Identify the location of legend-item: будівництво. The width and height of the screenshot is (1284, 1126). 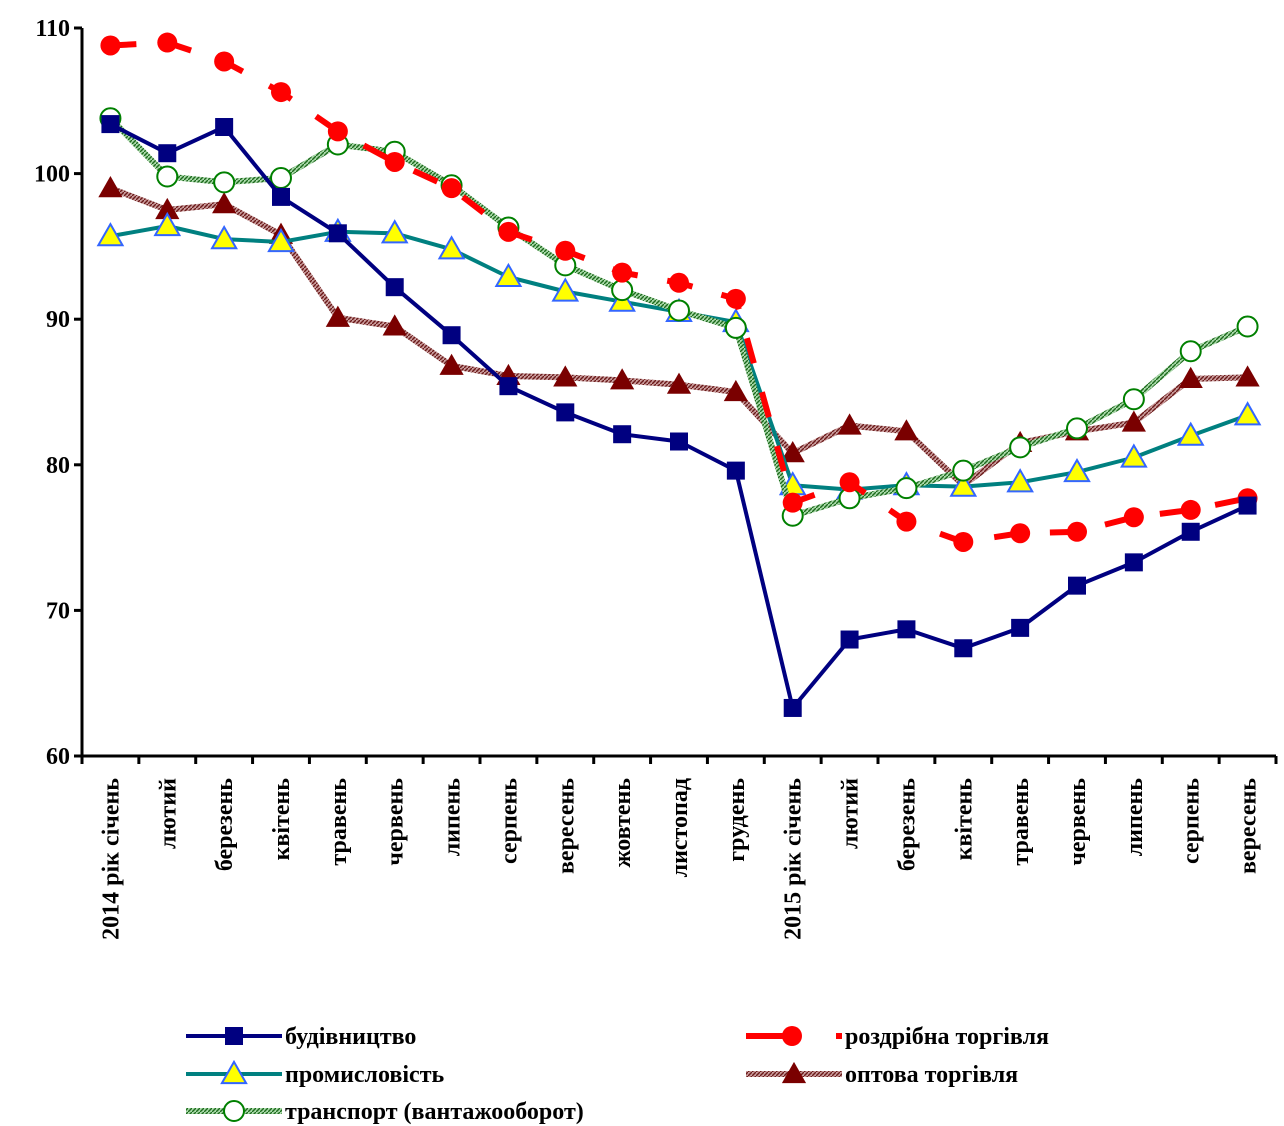
(301, 1037).